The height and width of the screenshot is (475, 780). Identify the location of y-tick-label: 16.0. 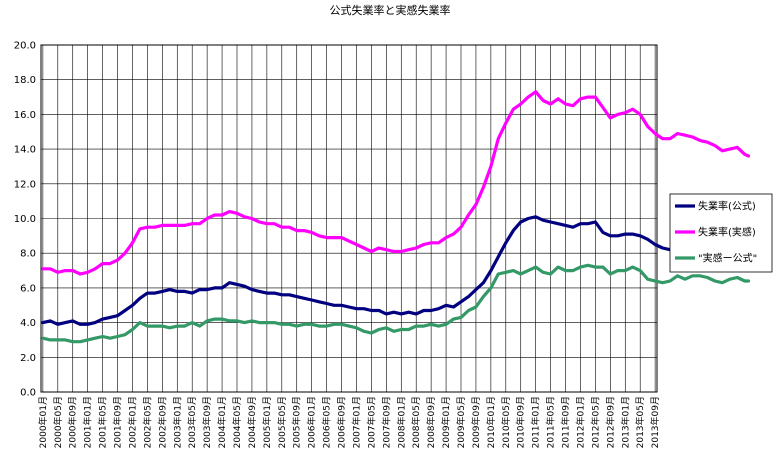
(25, 115).